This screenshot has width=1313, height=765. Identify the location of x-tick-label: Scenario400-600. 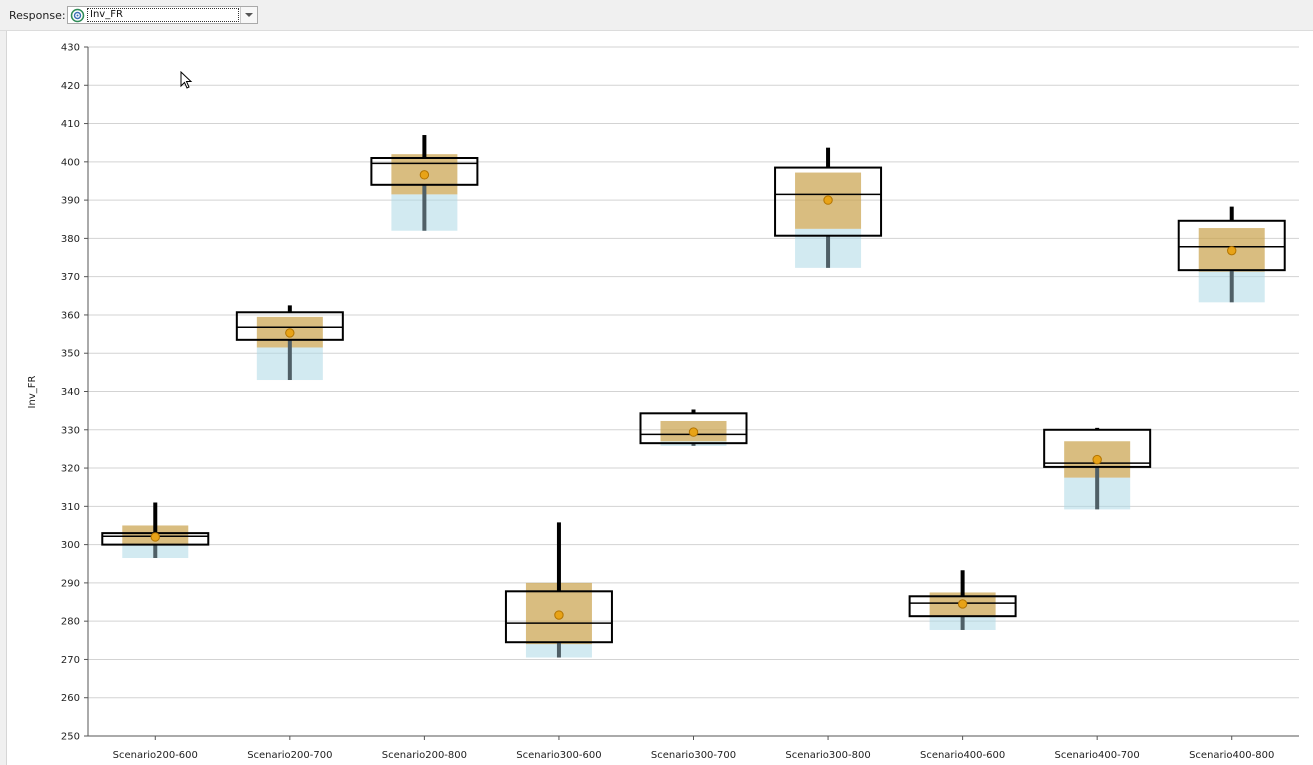
(962, 755).